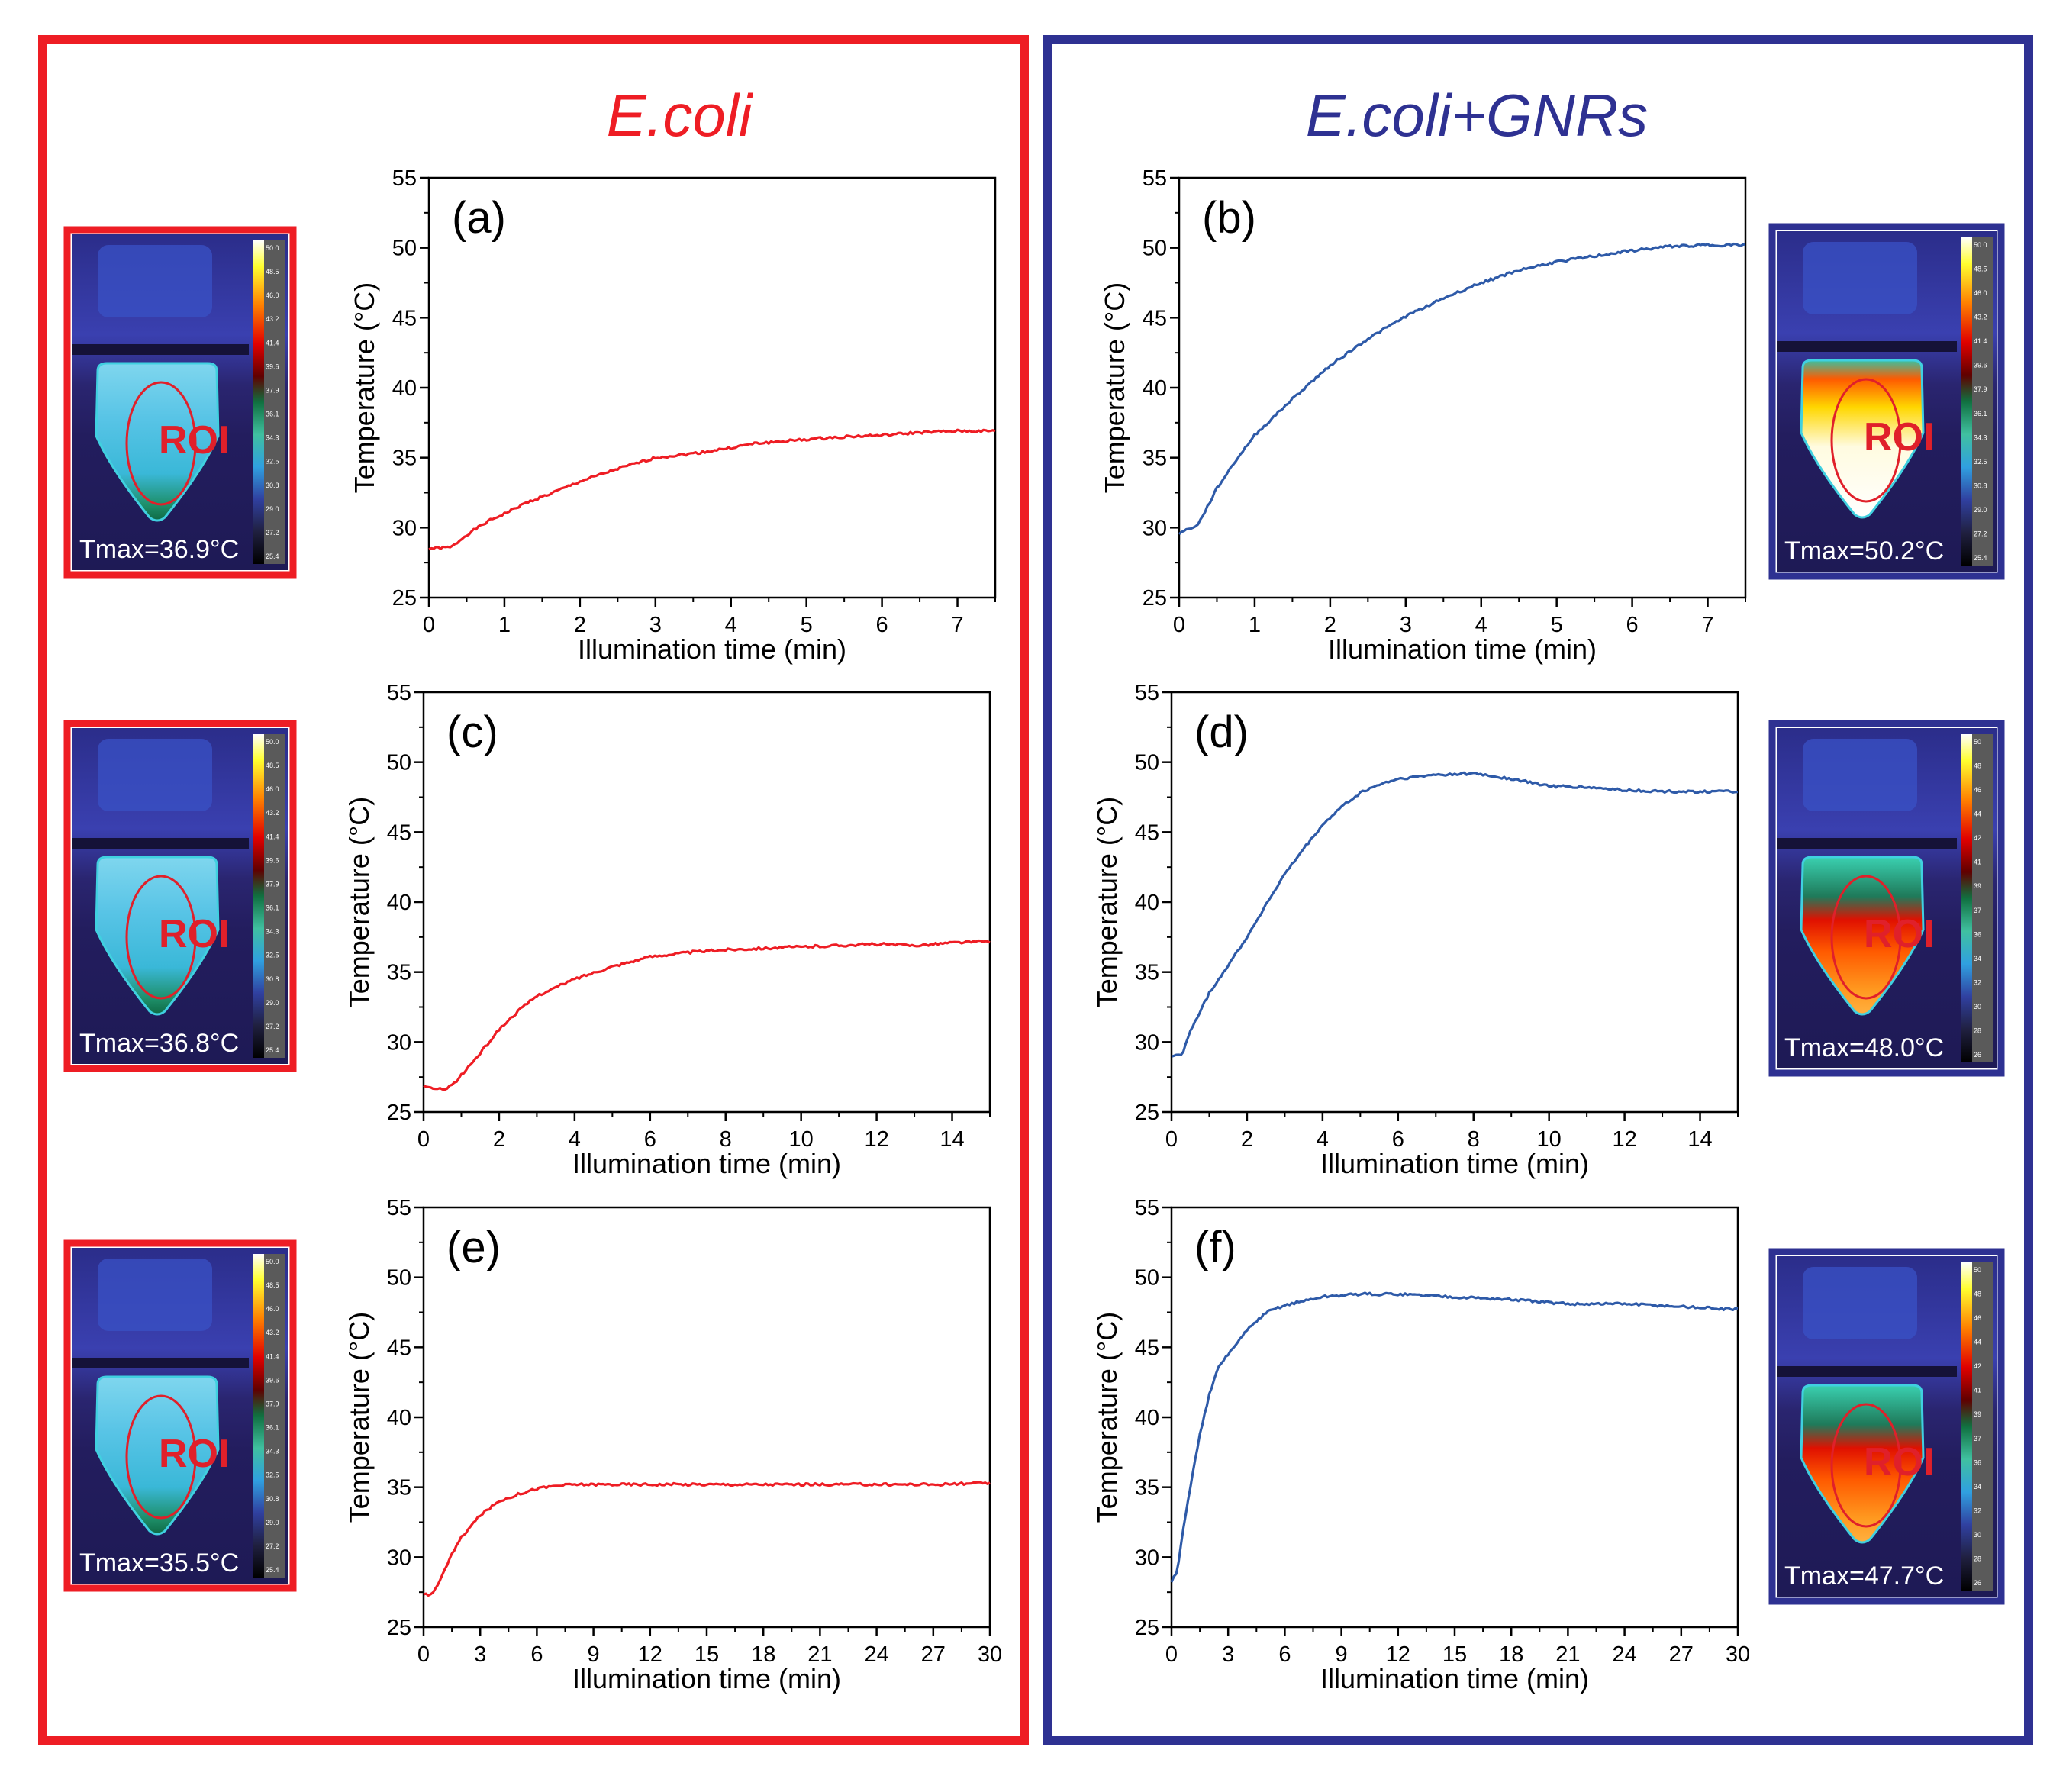 This screenshot has width=2066, height=1792. Describe the element at coordinates (272, 742) in the screenshot. I see `colorbar-tick-label: 50.0` at that location.